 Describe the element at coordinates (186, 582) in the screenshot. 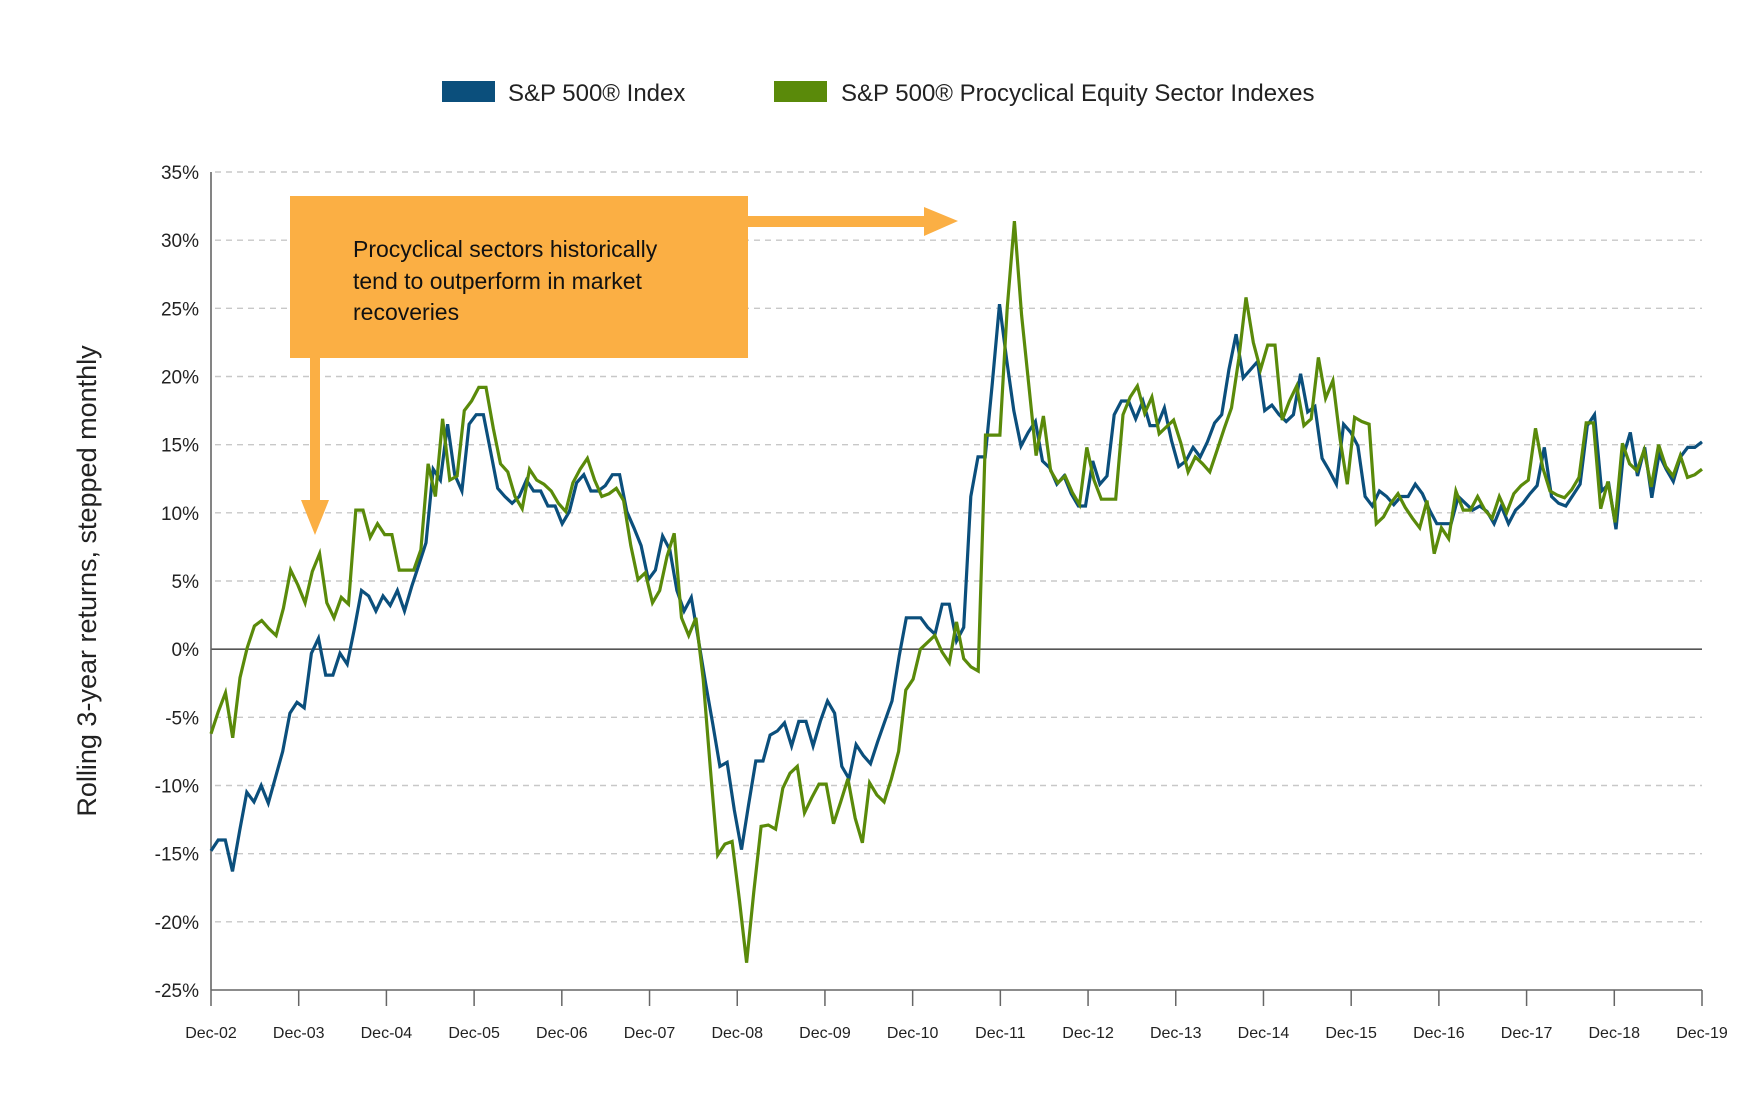

I see `y-tick-label: 5%` at that location.